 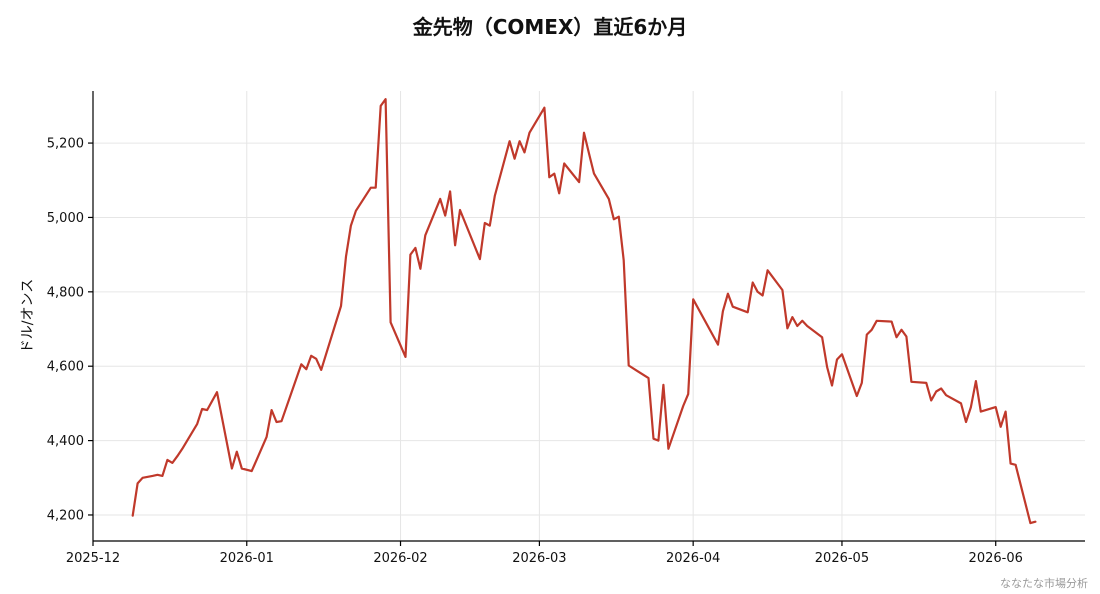 What do you see at coordinates (400, 558) in the screenshot?
I see `x-tick-label: 2026-02` at bounding box center [400, 558].